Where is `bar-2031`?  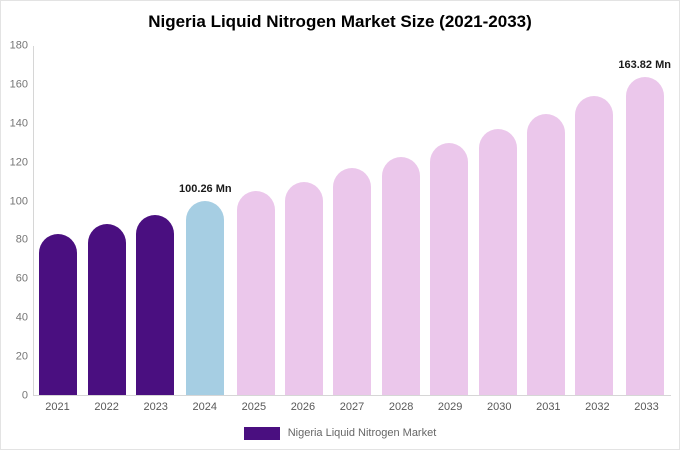 bar-2031 is located at coordinates (545, 254).